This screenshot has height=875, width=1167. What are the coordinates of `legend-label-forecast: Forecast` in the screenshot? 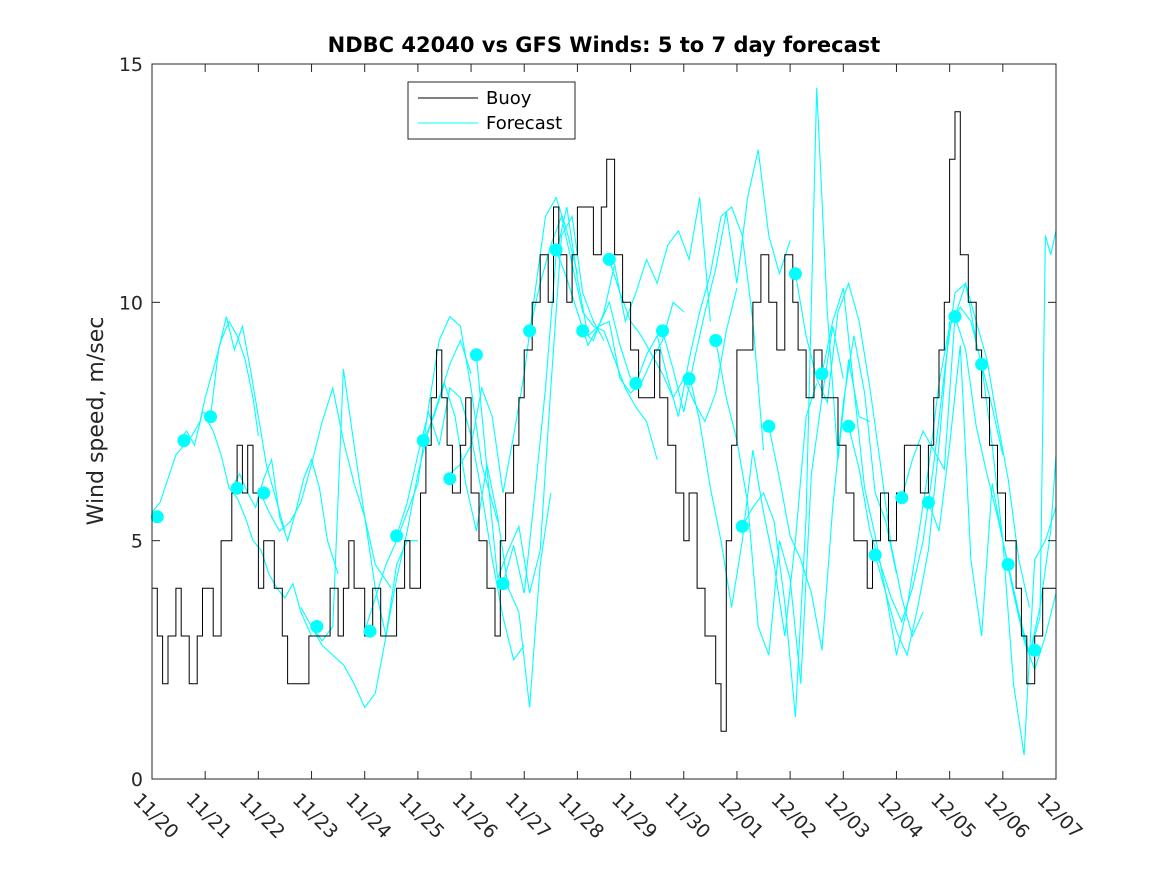 It's located at (524, 123).